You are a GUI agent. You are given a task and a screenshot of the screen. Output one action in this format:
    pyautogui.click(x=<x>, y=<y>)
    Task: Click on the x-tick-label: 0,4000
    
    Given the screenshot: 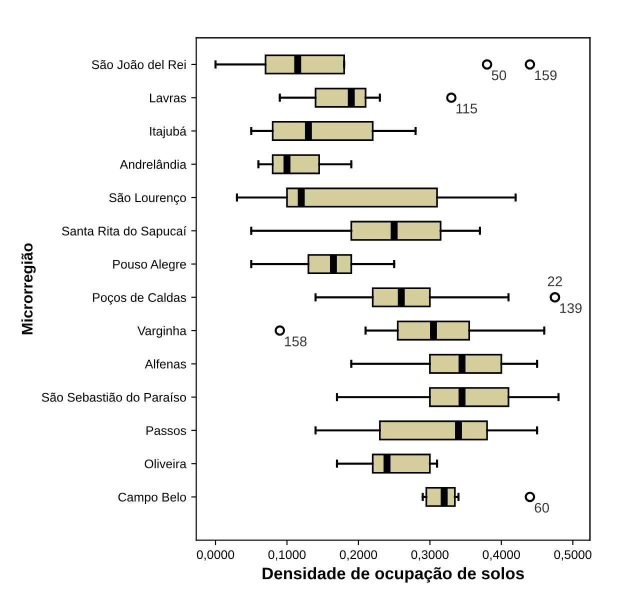 What is the action you would take?
    pyautogui.click(x=501, y=555)
    